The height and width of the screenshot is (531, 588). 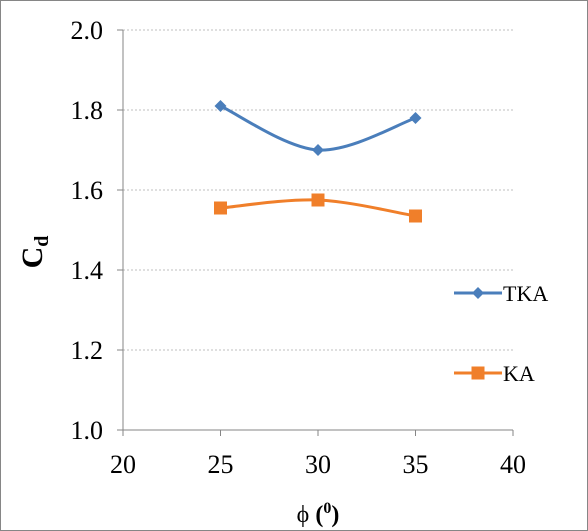 I want to click on y-axis-label: Cd, so click(x=34, y=252).